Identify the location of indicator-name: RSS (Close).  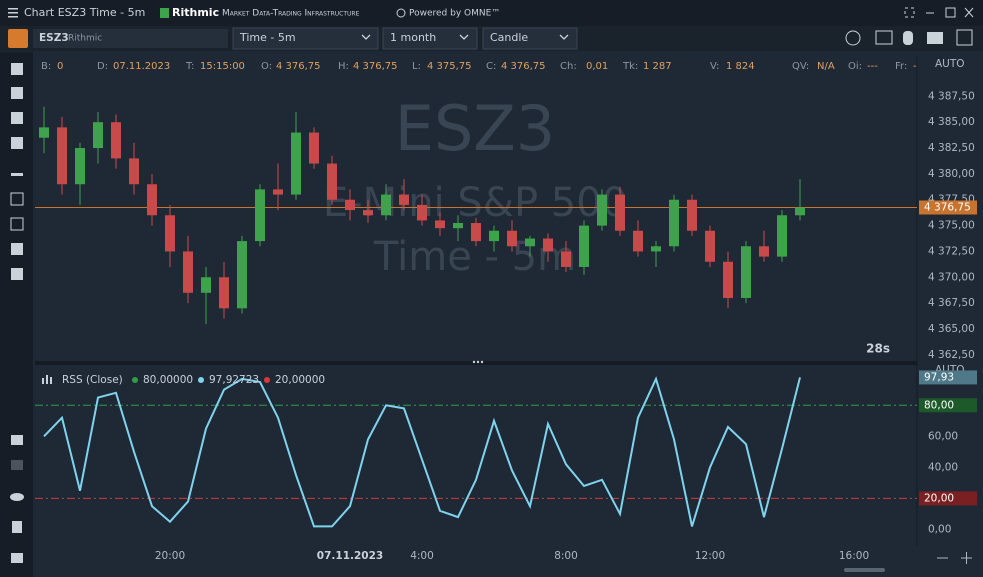
(92, 380).